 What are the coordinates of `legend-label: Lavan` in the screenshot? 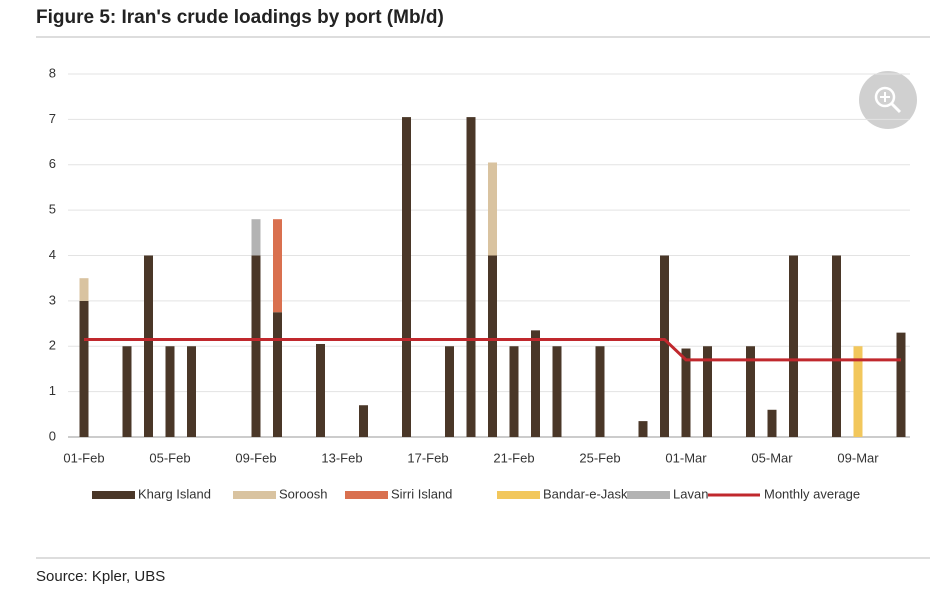 It's located at (690, 493).